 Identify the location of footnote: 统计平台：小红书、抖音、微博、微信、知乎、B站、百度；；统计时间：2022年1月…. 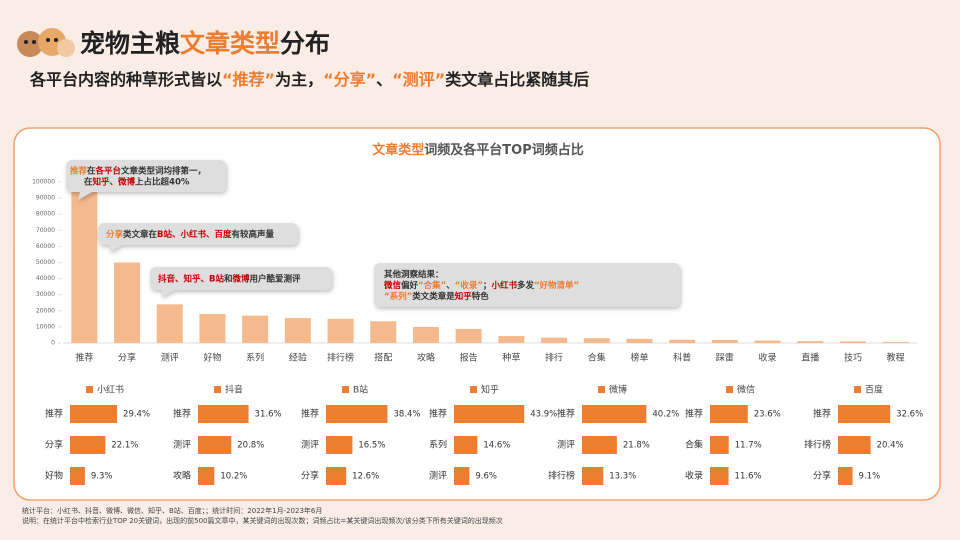
(172, 510).